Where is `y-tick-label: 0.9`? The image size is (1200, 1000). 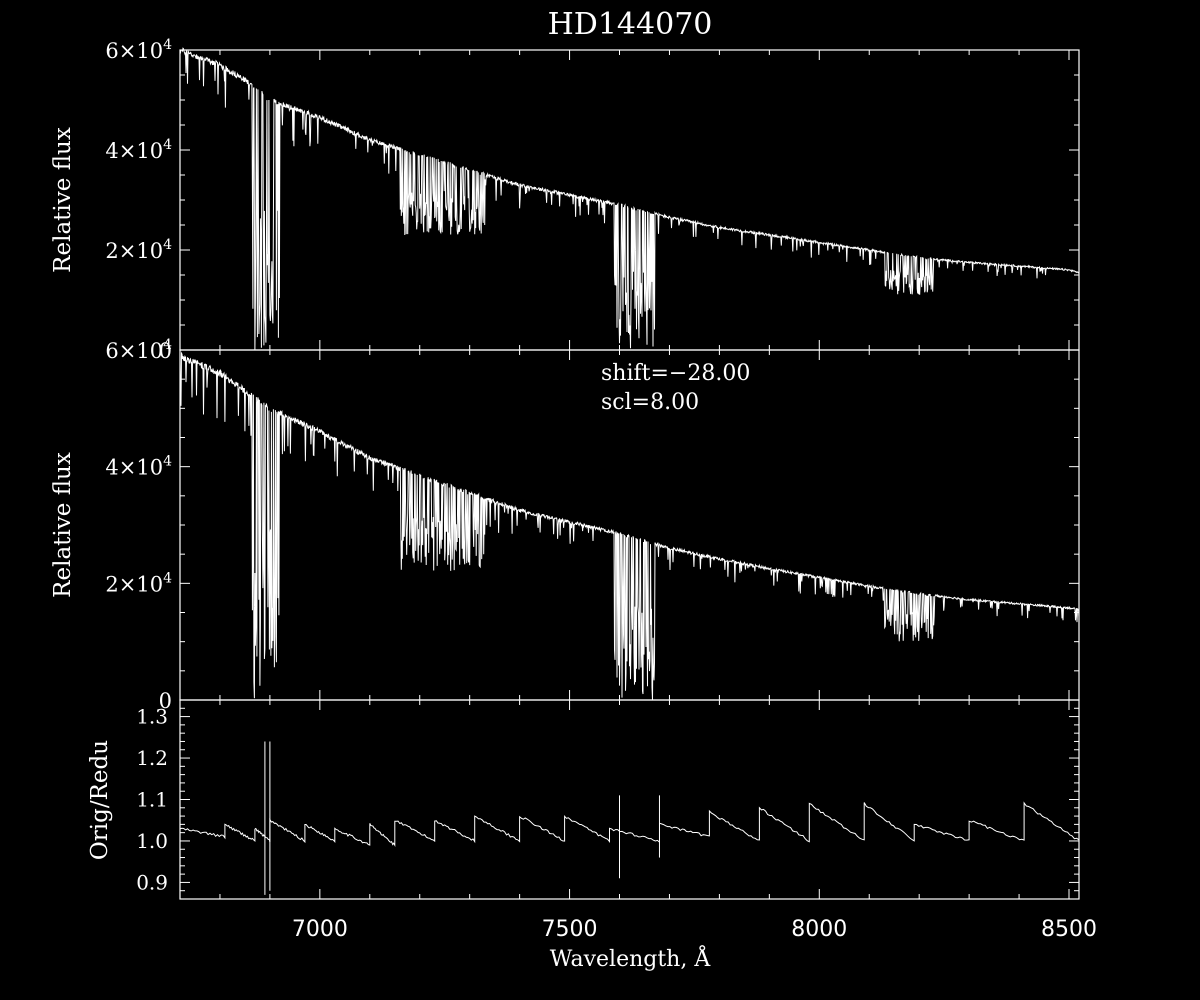 y-tick-label: 0.9 is located at coordinates (152, 882).